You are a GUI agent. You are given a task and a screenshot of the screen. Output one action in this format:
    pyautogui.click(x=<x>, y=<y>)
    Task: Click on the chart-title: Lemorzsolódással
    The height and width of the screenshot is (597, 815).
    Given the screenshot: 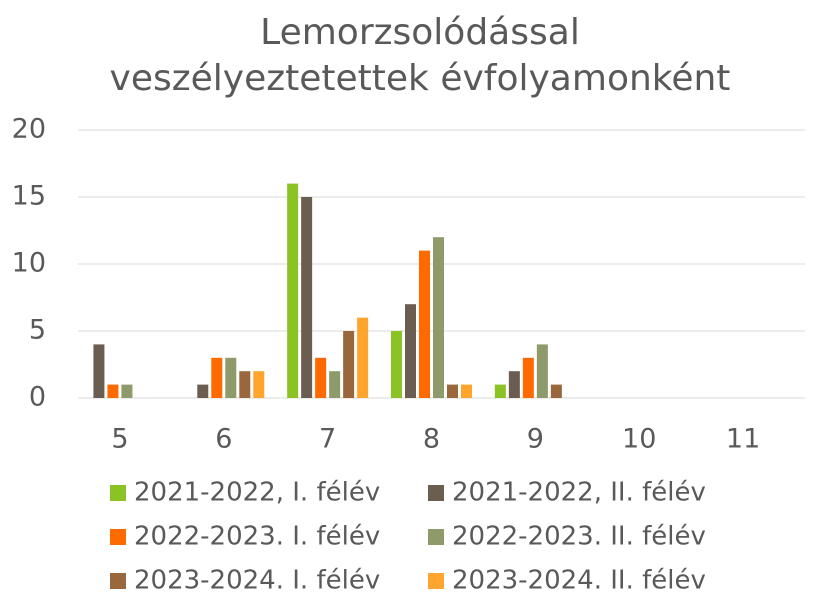 What is the action you would take?
    pyautogui.click(x=420, y=32)
    